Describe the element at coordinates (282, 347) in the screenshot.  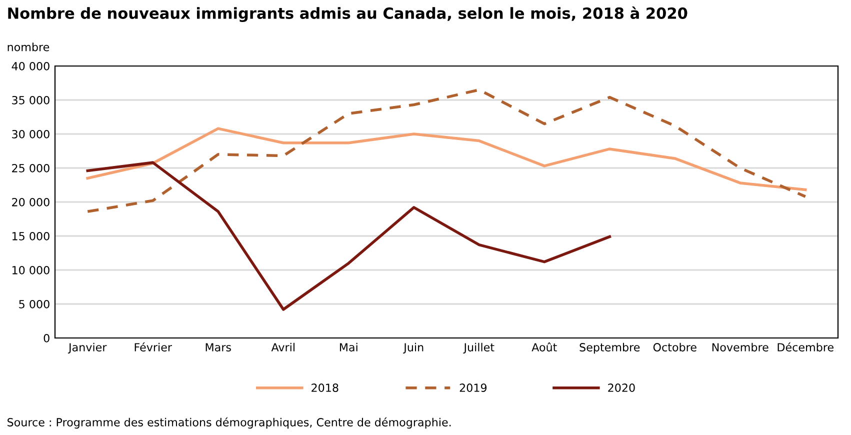
I see `x-tick-label: Avril` at that location.